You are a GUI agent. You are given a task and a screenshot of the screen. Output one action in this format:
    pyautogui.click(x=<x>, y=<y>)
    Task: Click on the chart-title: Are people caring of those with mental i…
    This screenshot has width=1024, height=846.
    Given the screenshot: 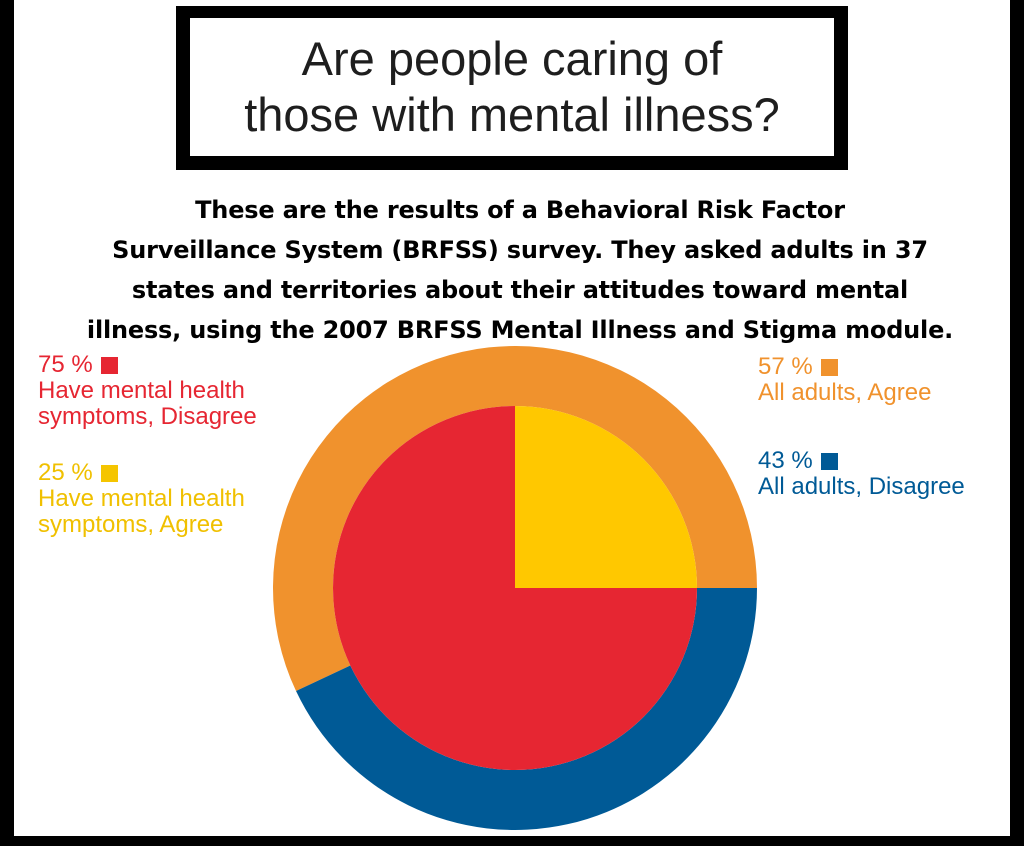 What is the action you would take?
    pyautogui.click(x=512, y=87)
    